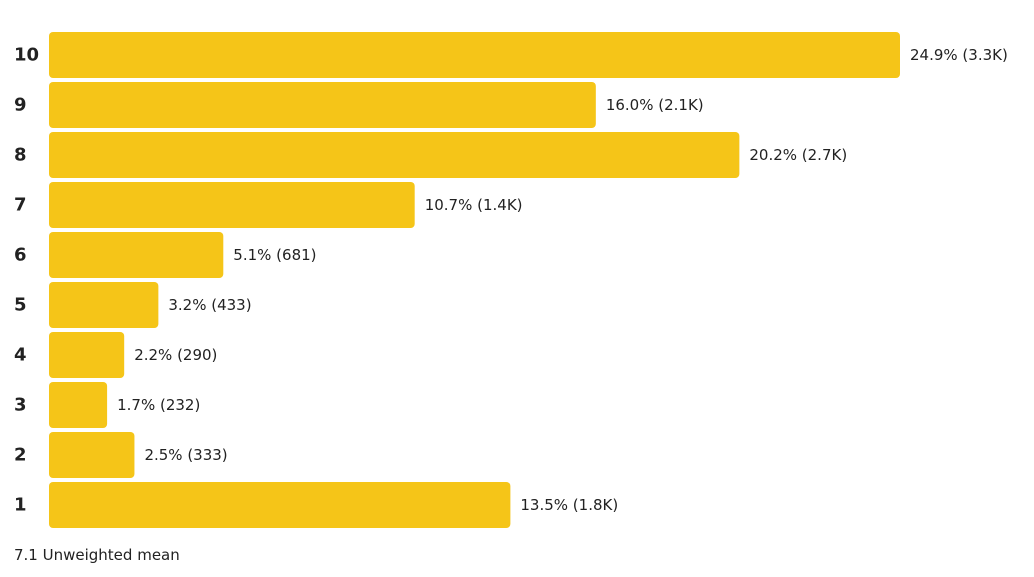 The height and width of the screenshot is (577, 1034). Describe the element at coordinates (20, 305) in the screenshot. I see `category-label: 5` at that location.